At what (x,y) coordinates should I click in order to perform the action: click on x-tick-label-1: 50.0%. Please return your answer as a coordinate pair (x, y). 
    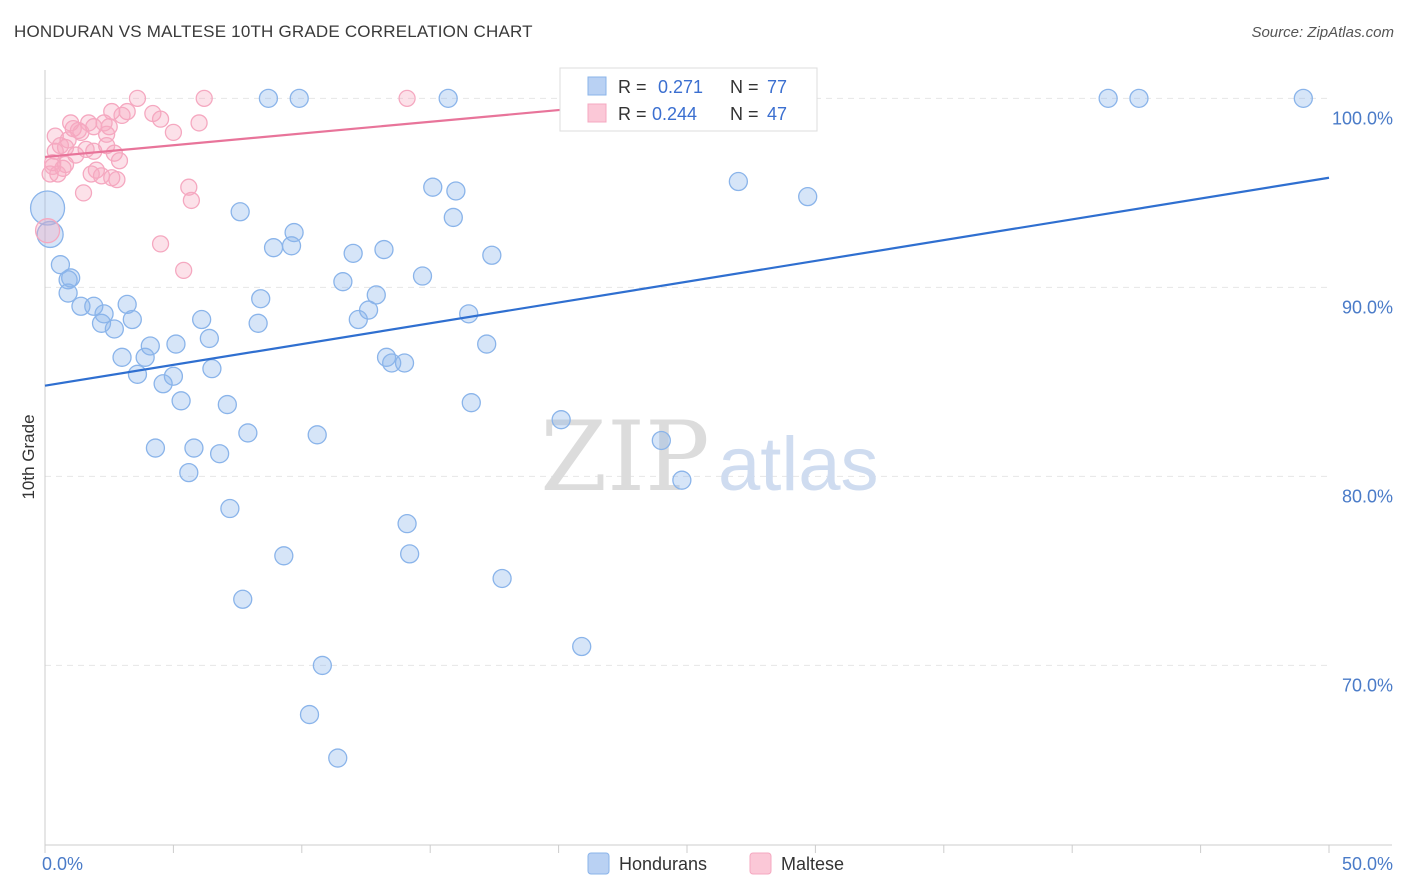
    Looking at the image, I should click on (1367, 864).